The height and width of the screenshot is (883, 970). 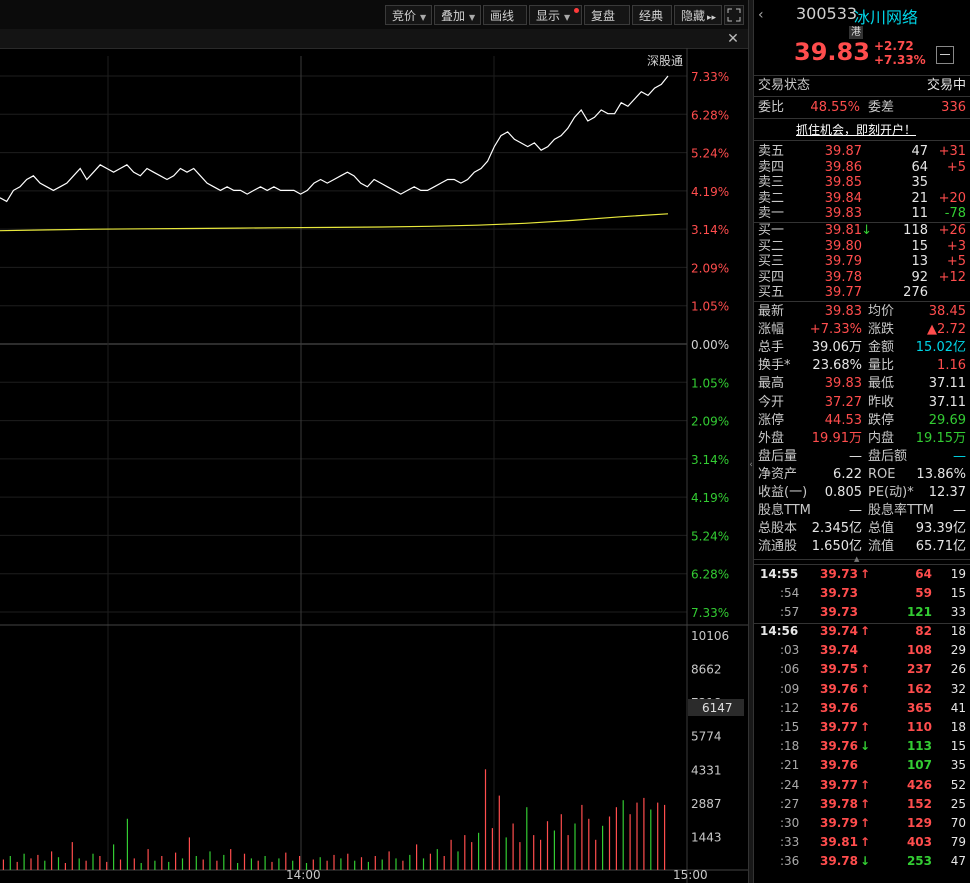 What do you see at coordinates (886, 17) in the screenshot?
I see `stock-name: 冰川网络` at bounding box center [886, 17].